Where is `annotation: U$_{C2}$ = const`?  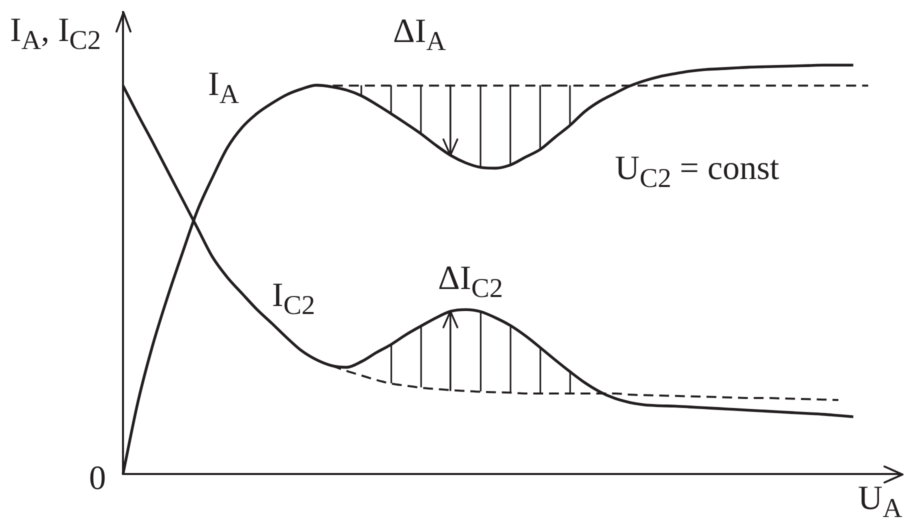 annotation: U$_{C2}$ = const is located at coordinates (697, 172).